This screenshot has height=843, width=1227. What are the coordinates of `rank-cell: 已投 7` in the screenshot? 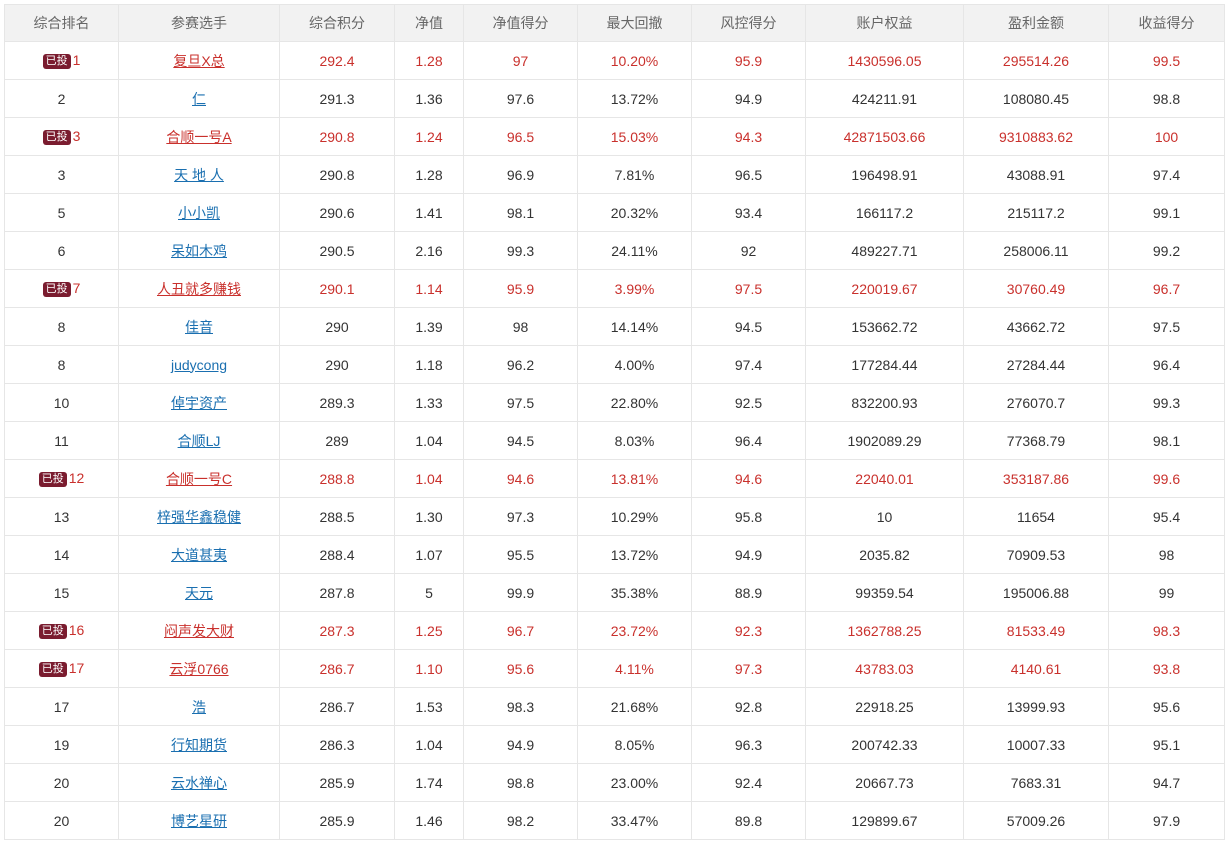 It's located at (61, 288).